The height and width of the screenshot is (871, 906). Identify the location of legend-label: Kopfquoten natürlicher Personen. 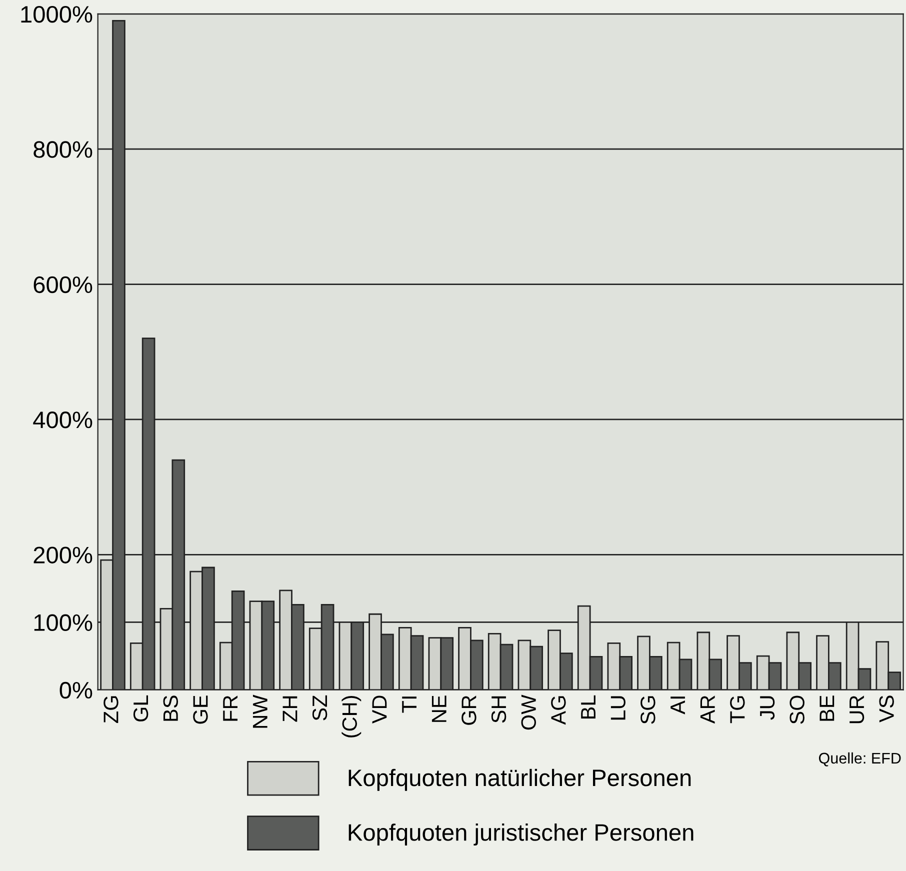
(519, 779).